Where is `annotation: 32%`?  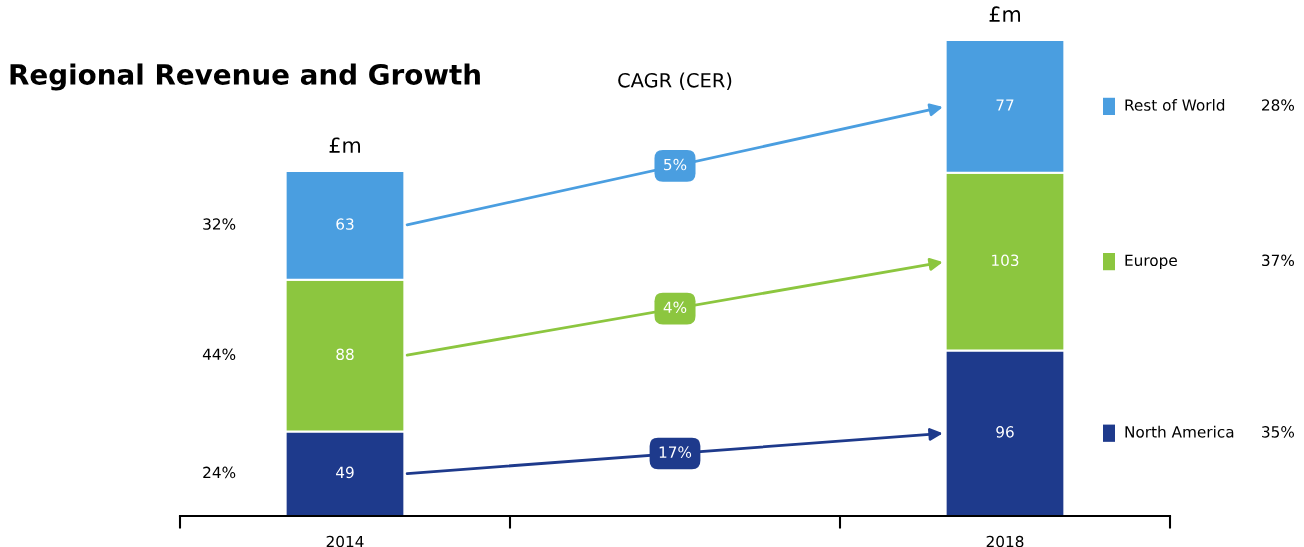
annotation: 32% is located at coordinates (219, 224).